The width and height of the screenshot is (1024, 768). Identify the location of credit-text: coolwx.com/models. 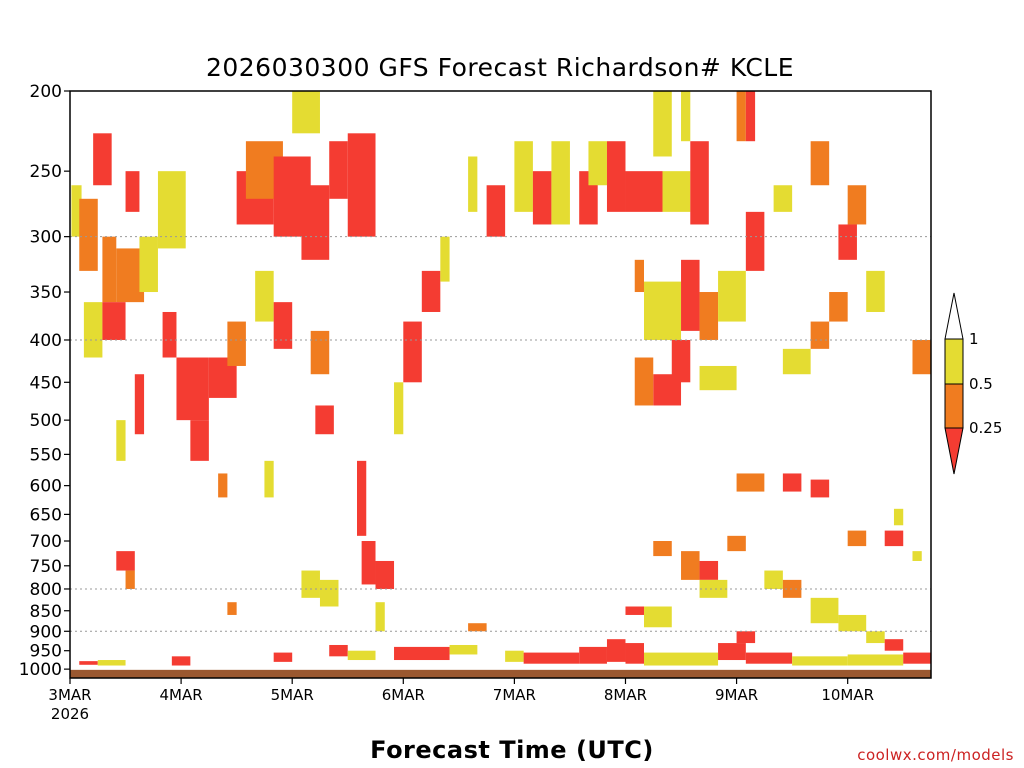
(935, 755).